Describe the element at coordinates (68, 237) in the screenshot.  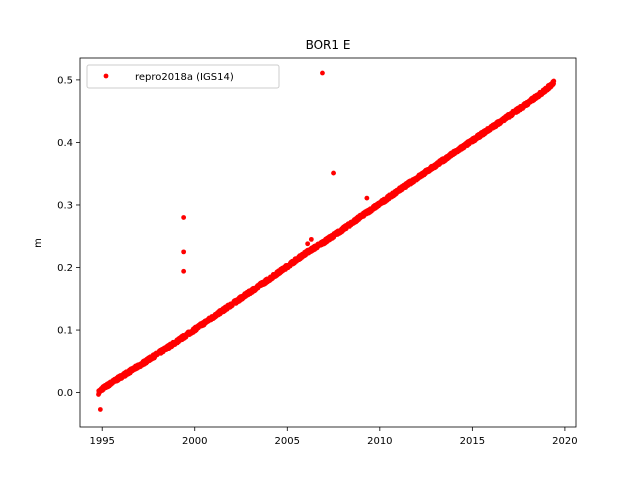
I see `y-axis-ticks: 0.0 0.1 0.2 0.3 0.4 0.5` at that location.